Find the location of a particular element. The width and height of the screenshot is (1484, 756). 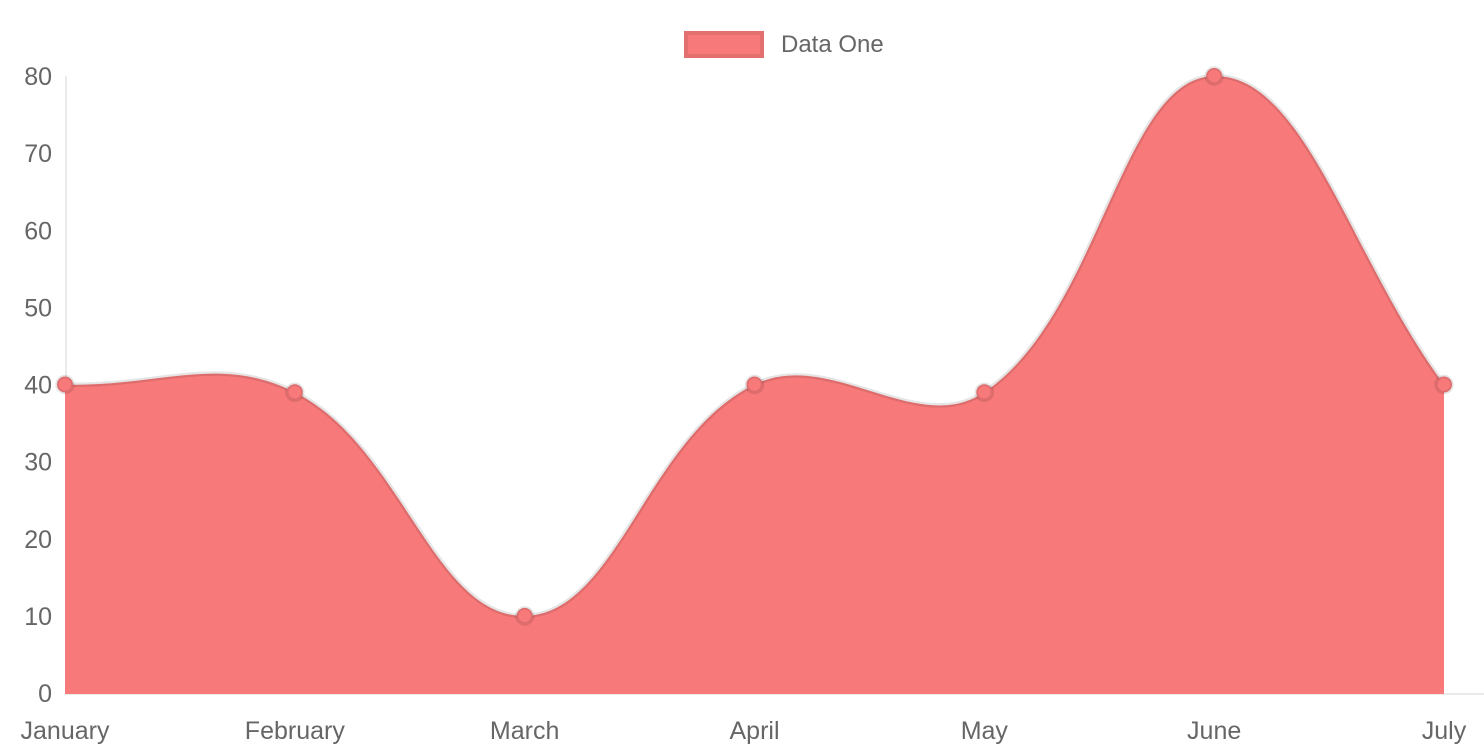

y-tick-label: 30 is located at coordinates (38, 463).